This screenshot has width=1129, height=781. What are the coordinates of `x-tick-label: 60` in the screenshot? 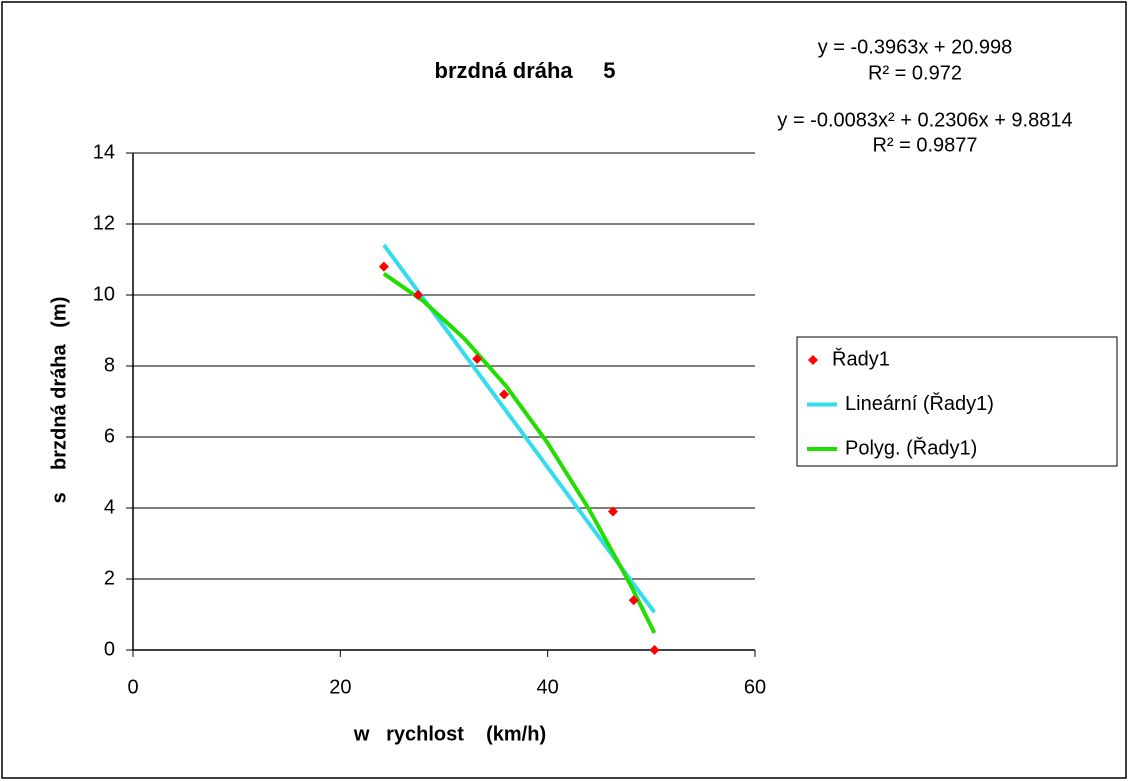 It's located at (755, 687).